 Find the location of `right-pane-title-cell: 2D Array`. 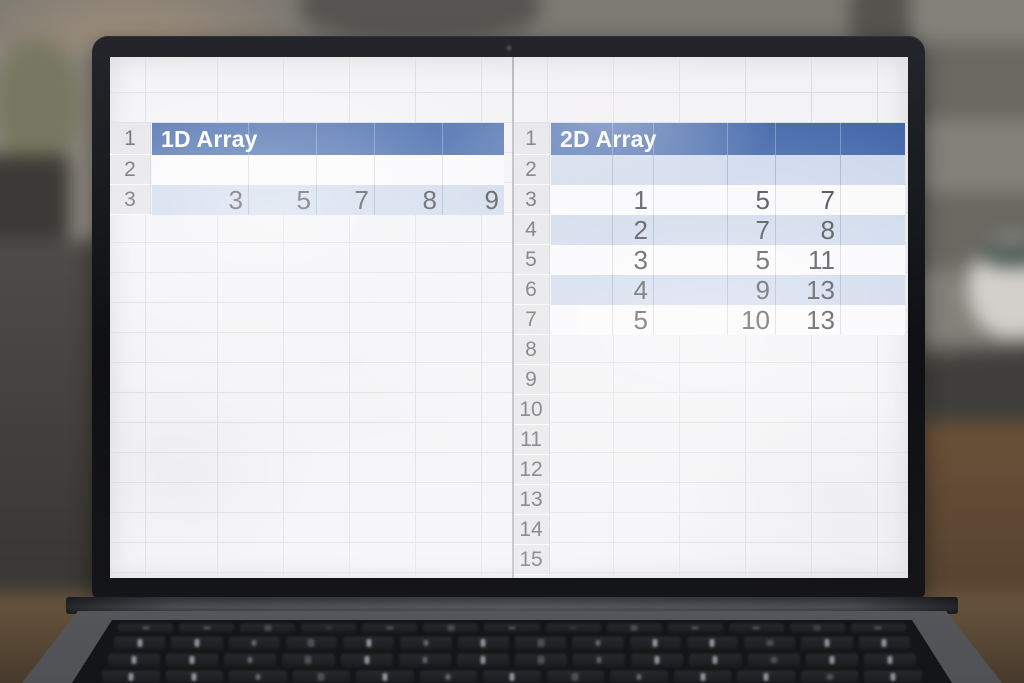

right-pane-title-cell: 2D Array is located at coordinates (728, 139).